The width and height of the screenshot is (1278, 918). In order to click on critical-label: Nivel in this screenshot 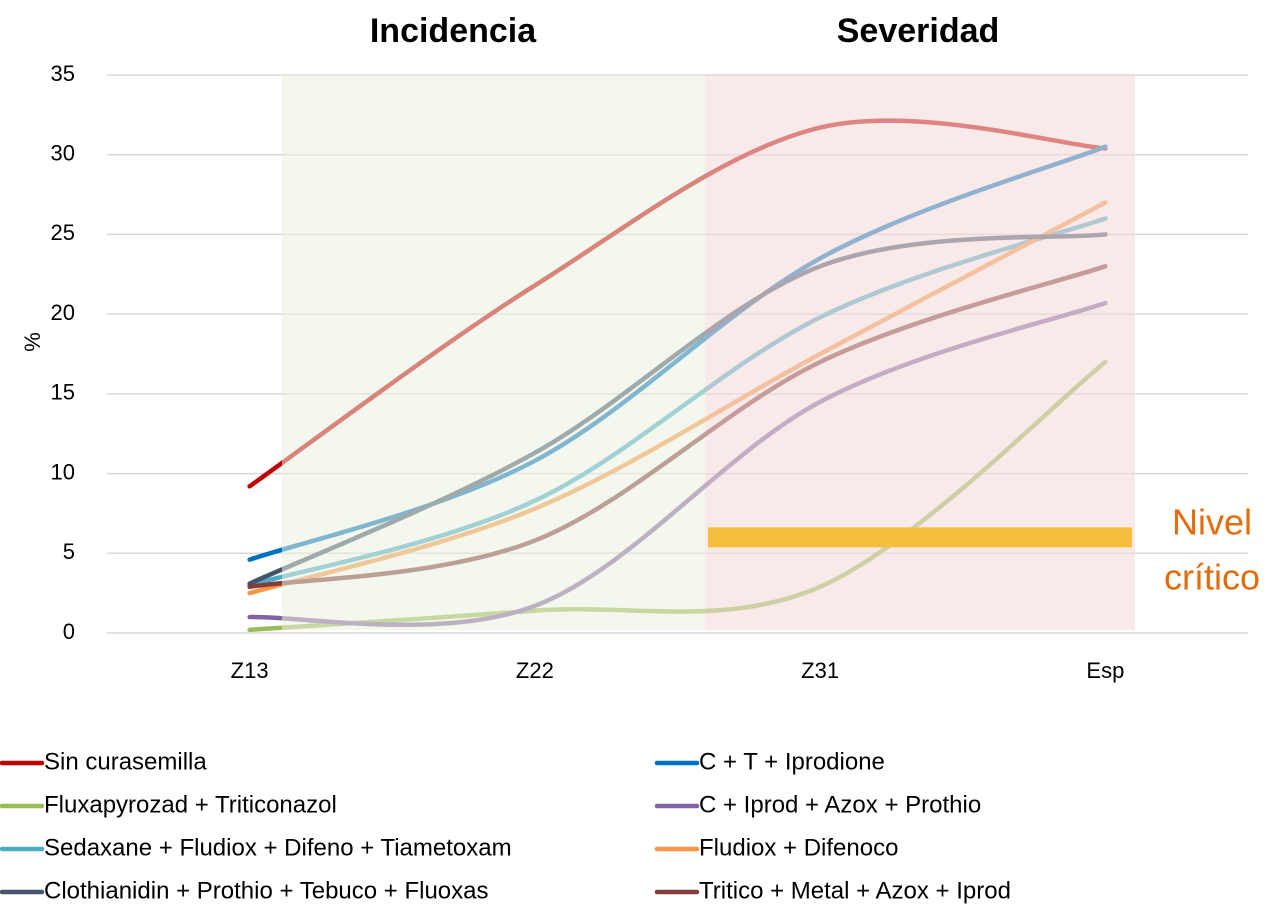, I will do `click(1212, 522)`.